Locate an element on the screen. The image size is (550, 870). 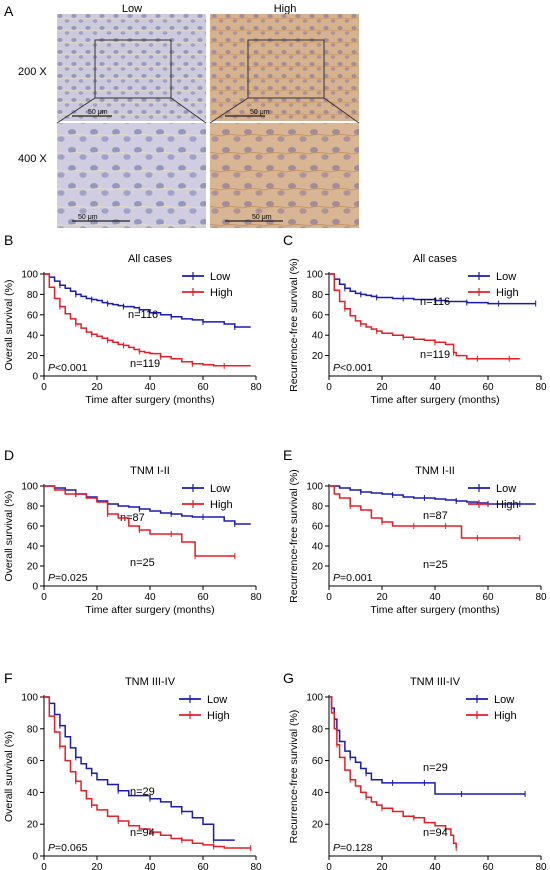
p-value: P<0.001 is located at coordinates (353, 368).